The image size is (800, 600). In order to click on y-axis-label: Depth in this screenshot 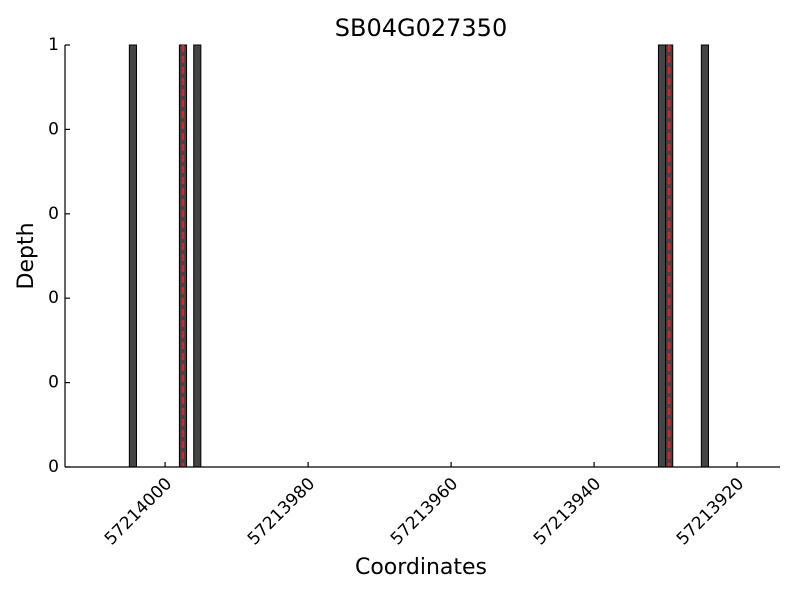, I will do `click(26, 255)`.